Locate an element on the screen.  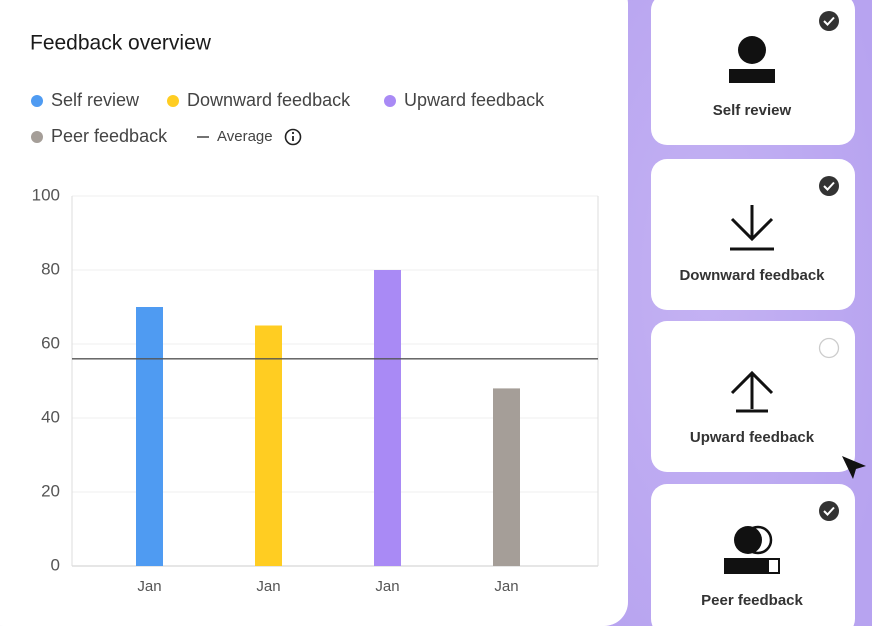
chart-title: Feedback overview is located at coordinates (121, 43).